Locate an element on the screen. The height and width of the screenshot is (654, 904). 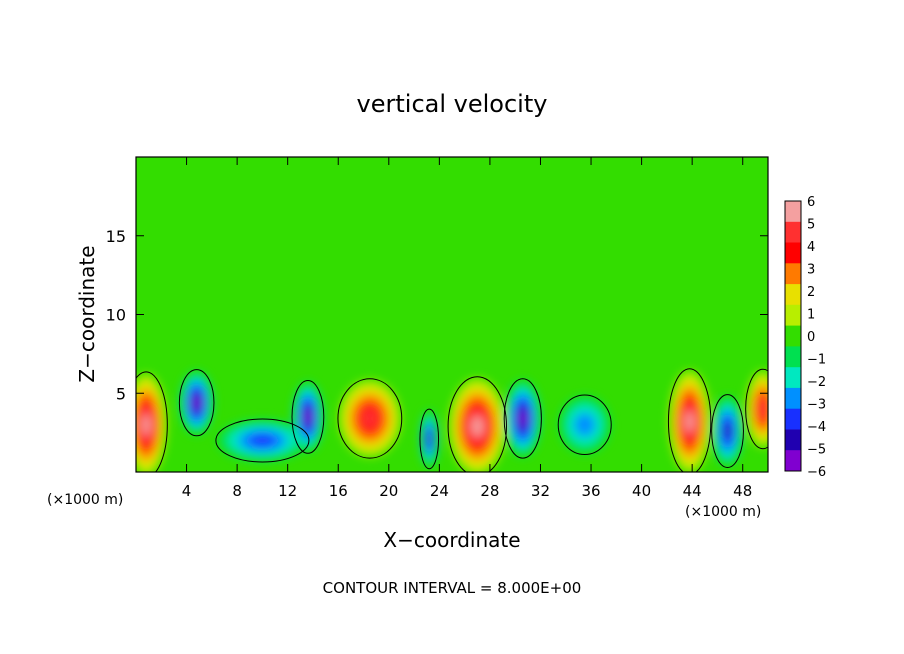
colorbar-label: −3 is located at coordinates (816, 405).